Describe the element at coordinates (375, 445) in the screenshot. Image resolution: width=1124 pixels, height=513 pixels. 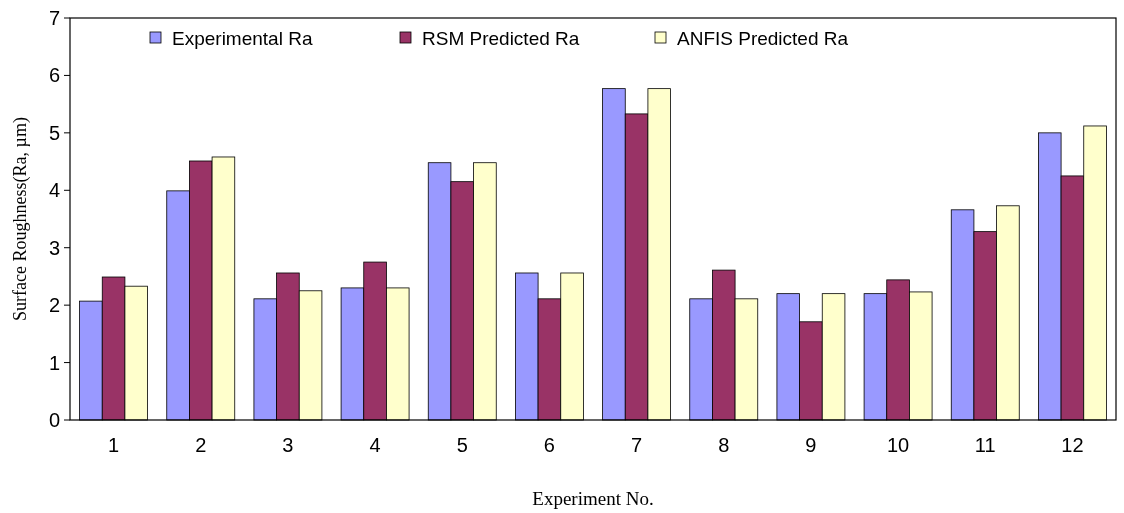
I see `x-tick-label: 4` at that location.